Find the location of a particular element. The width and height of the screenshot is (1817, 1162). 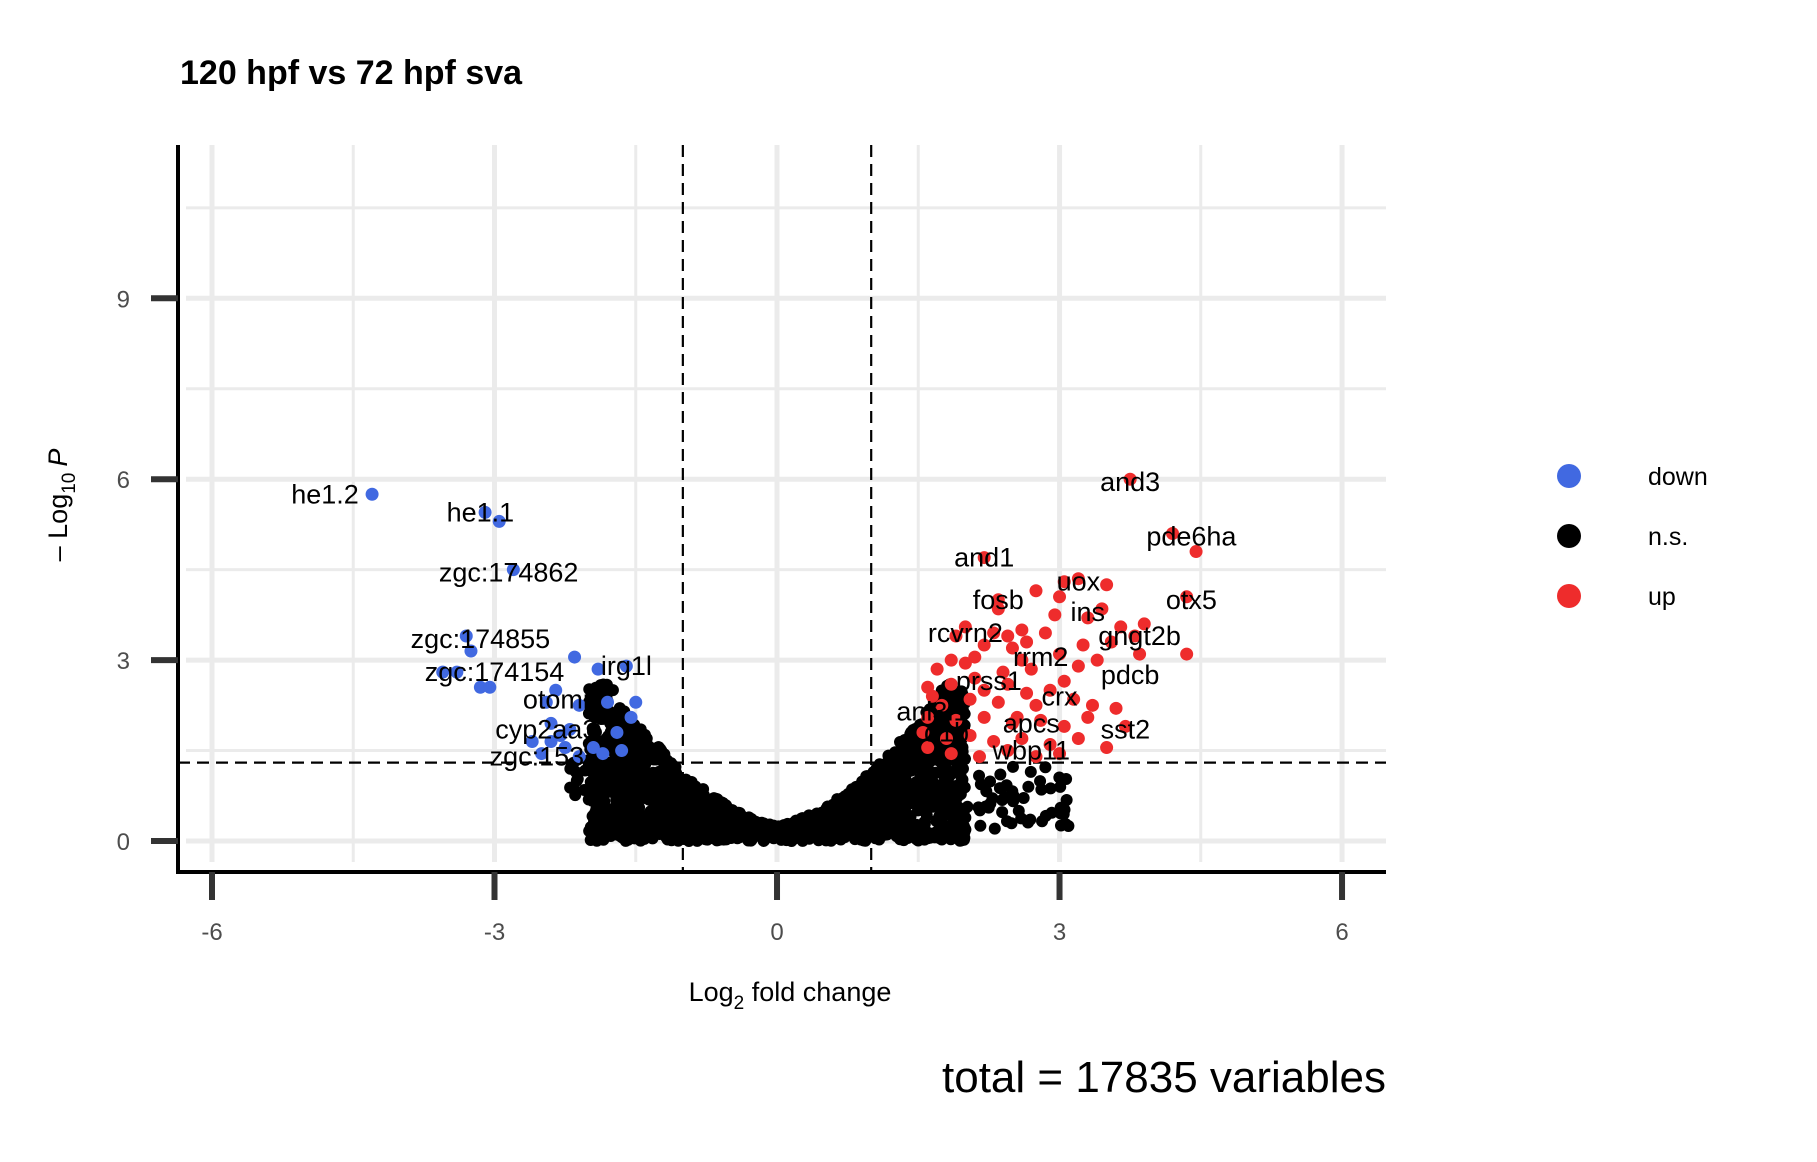

gene-label: crx is located at coordinates (1060, 696).